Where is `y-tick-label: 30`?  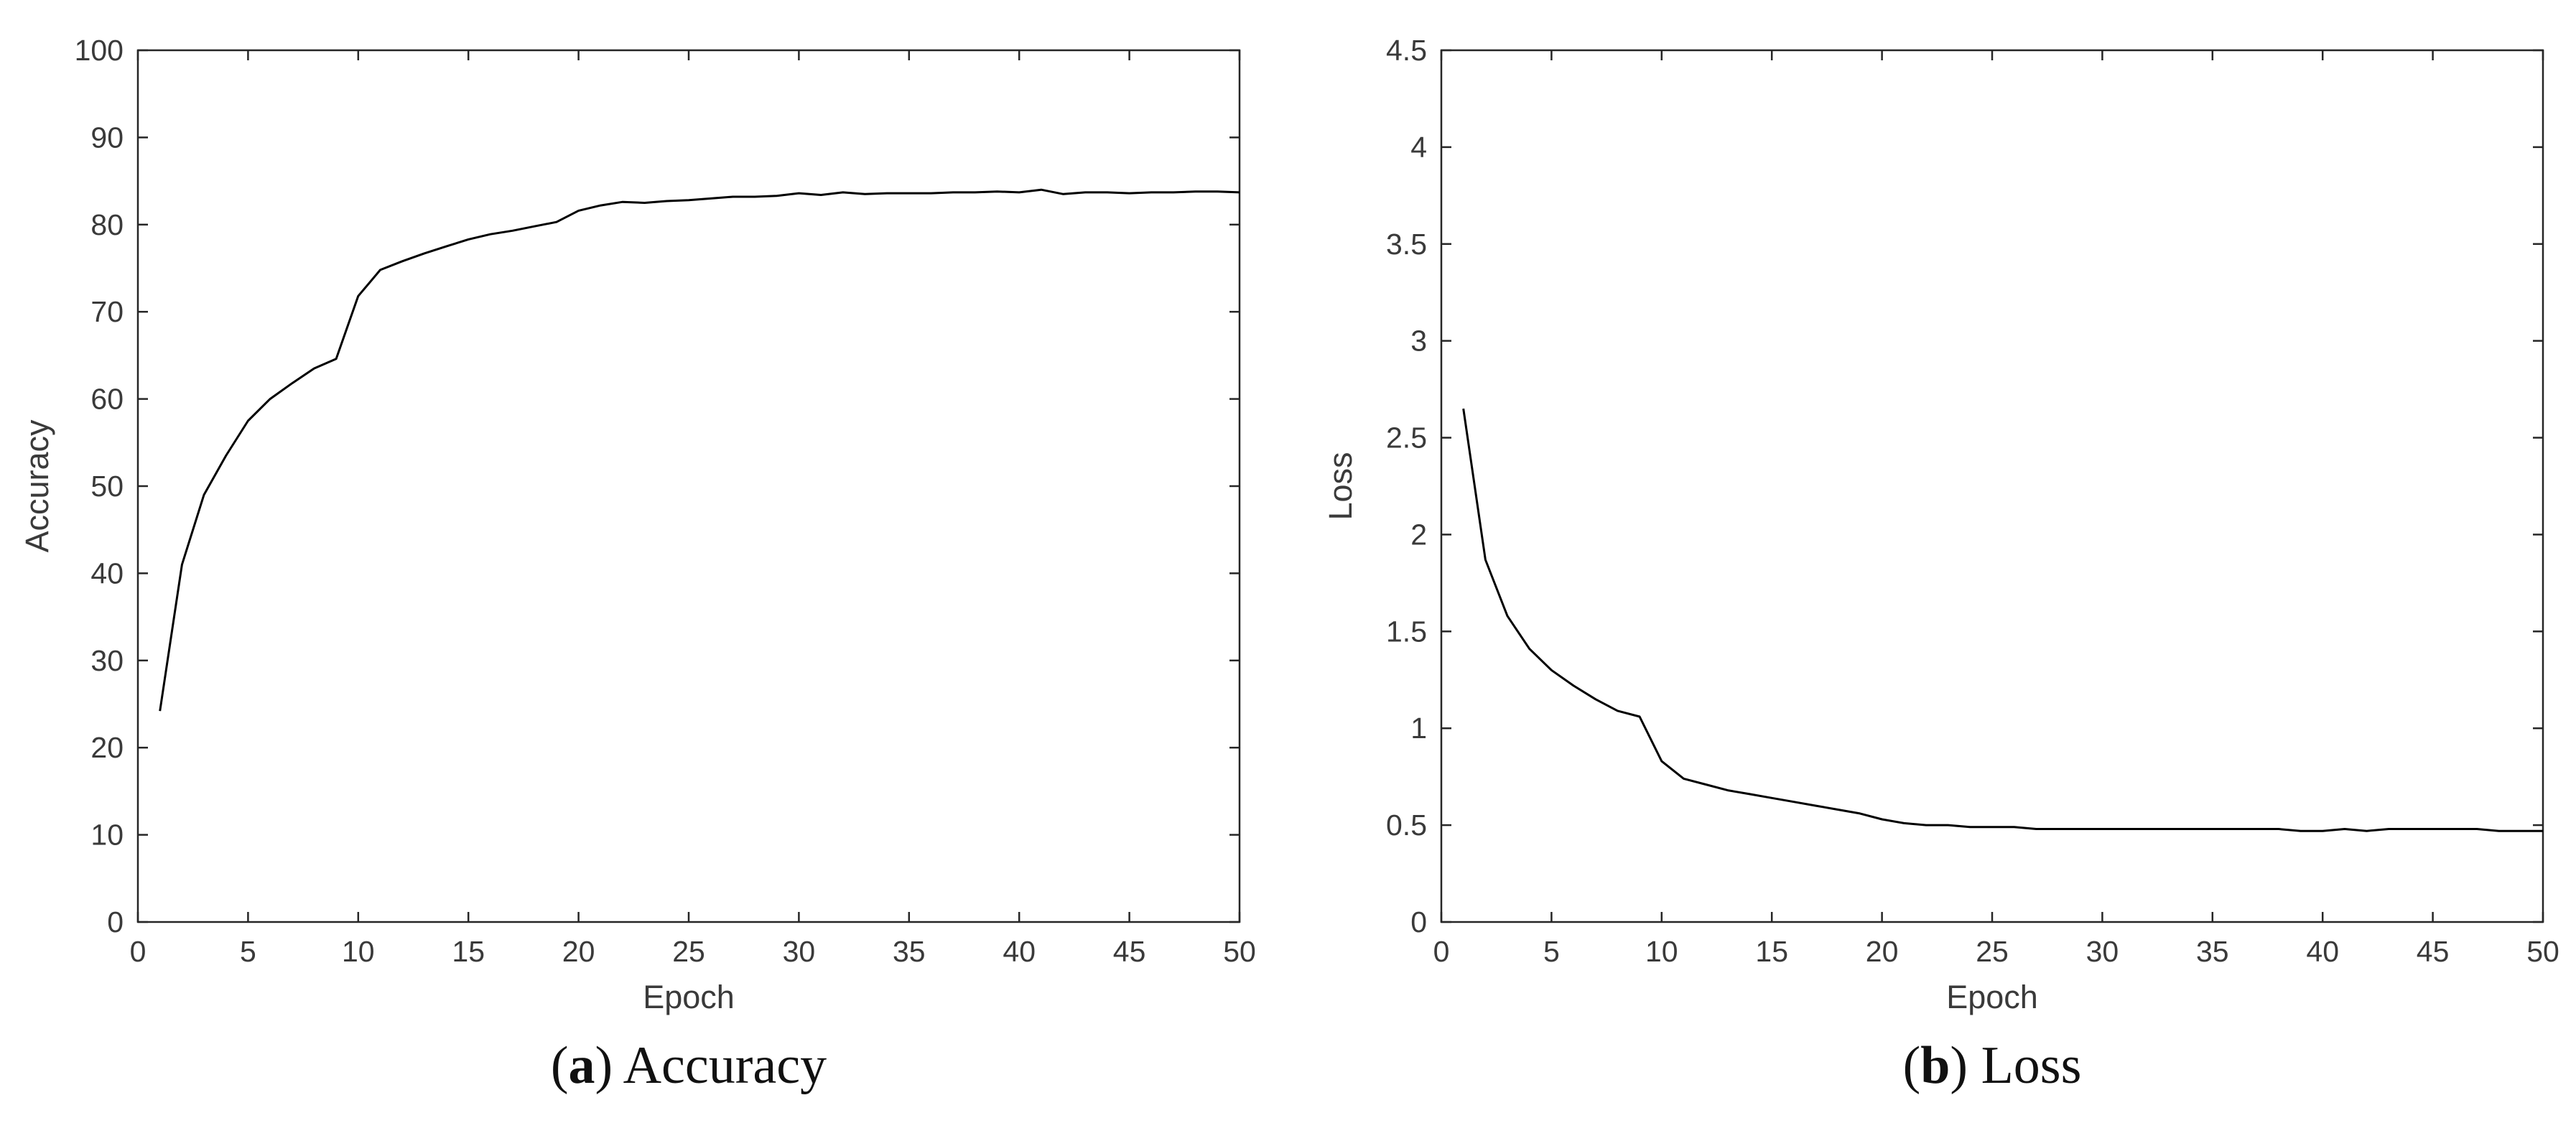 y-tick-label: 30 is located at coordinates (107, 660).